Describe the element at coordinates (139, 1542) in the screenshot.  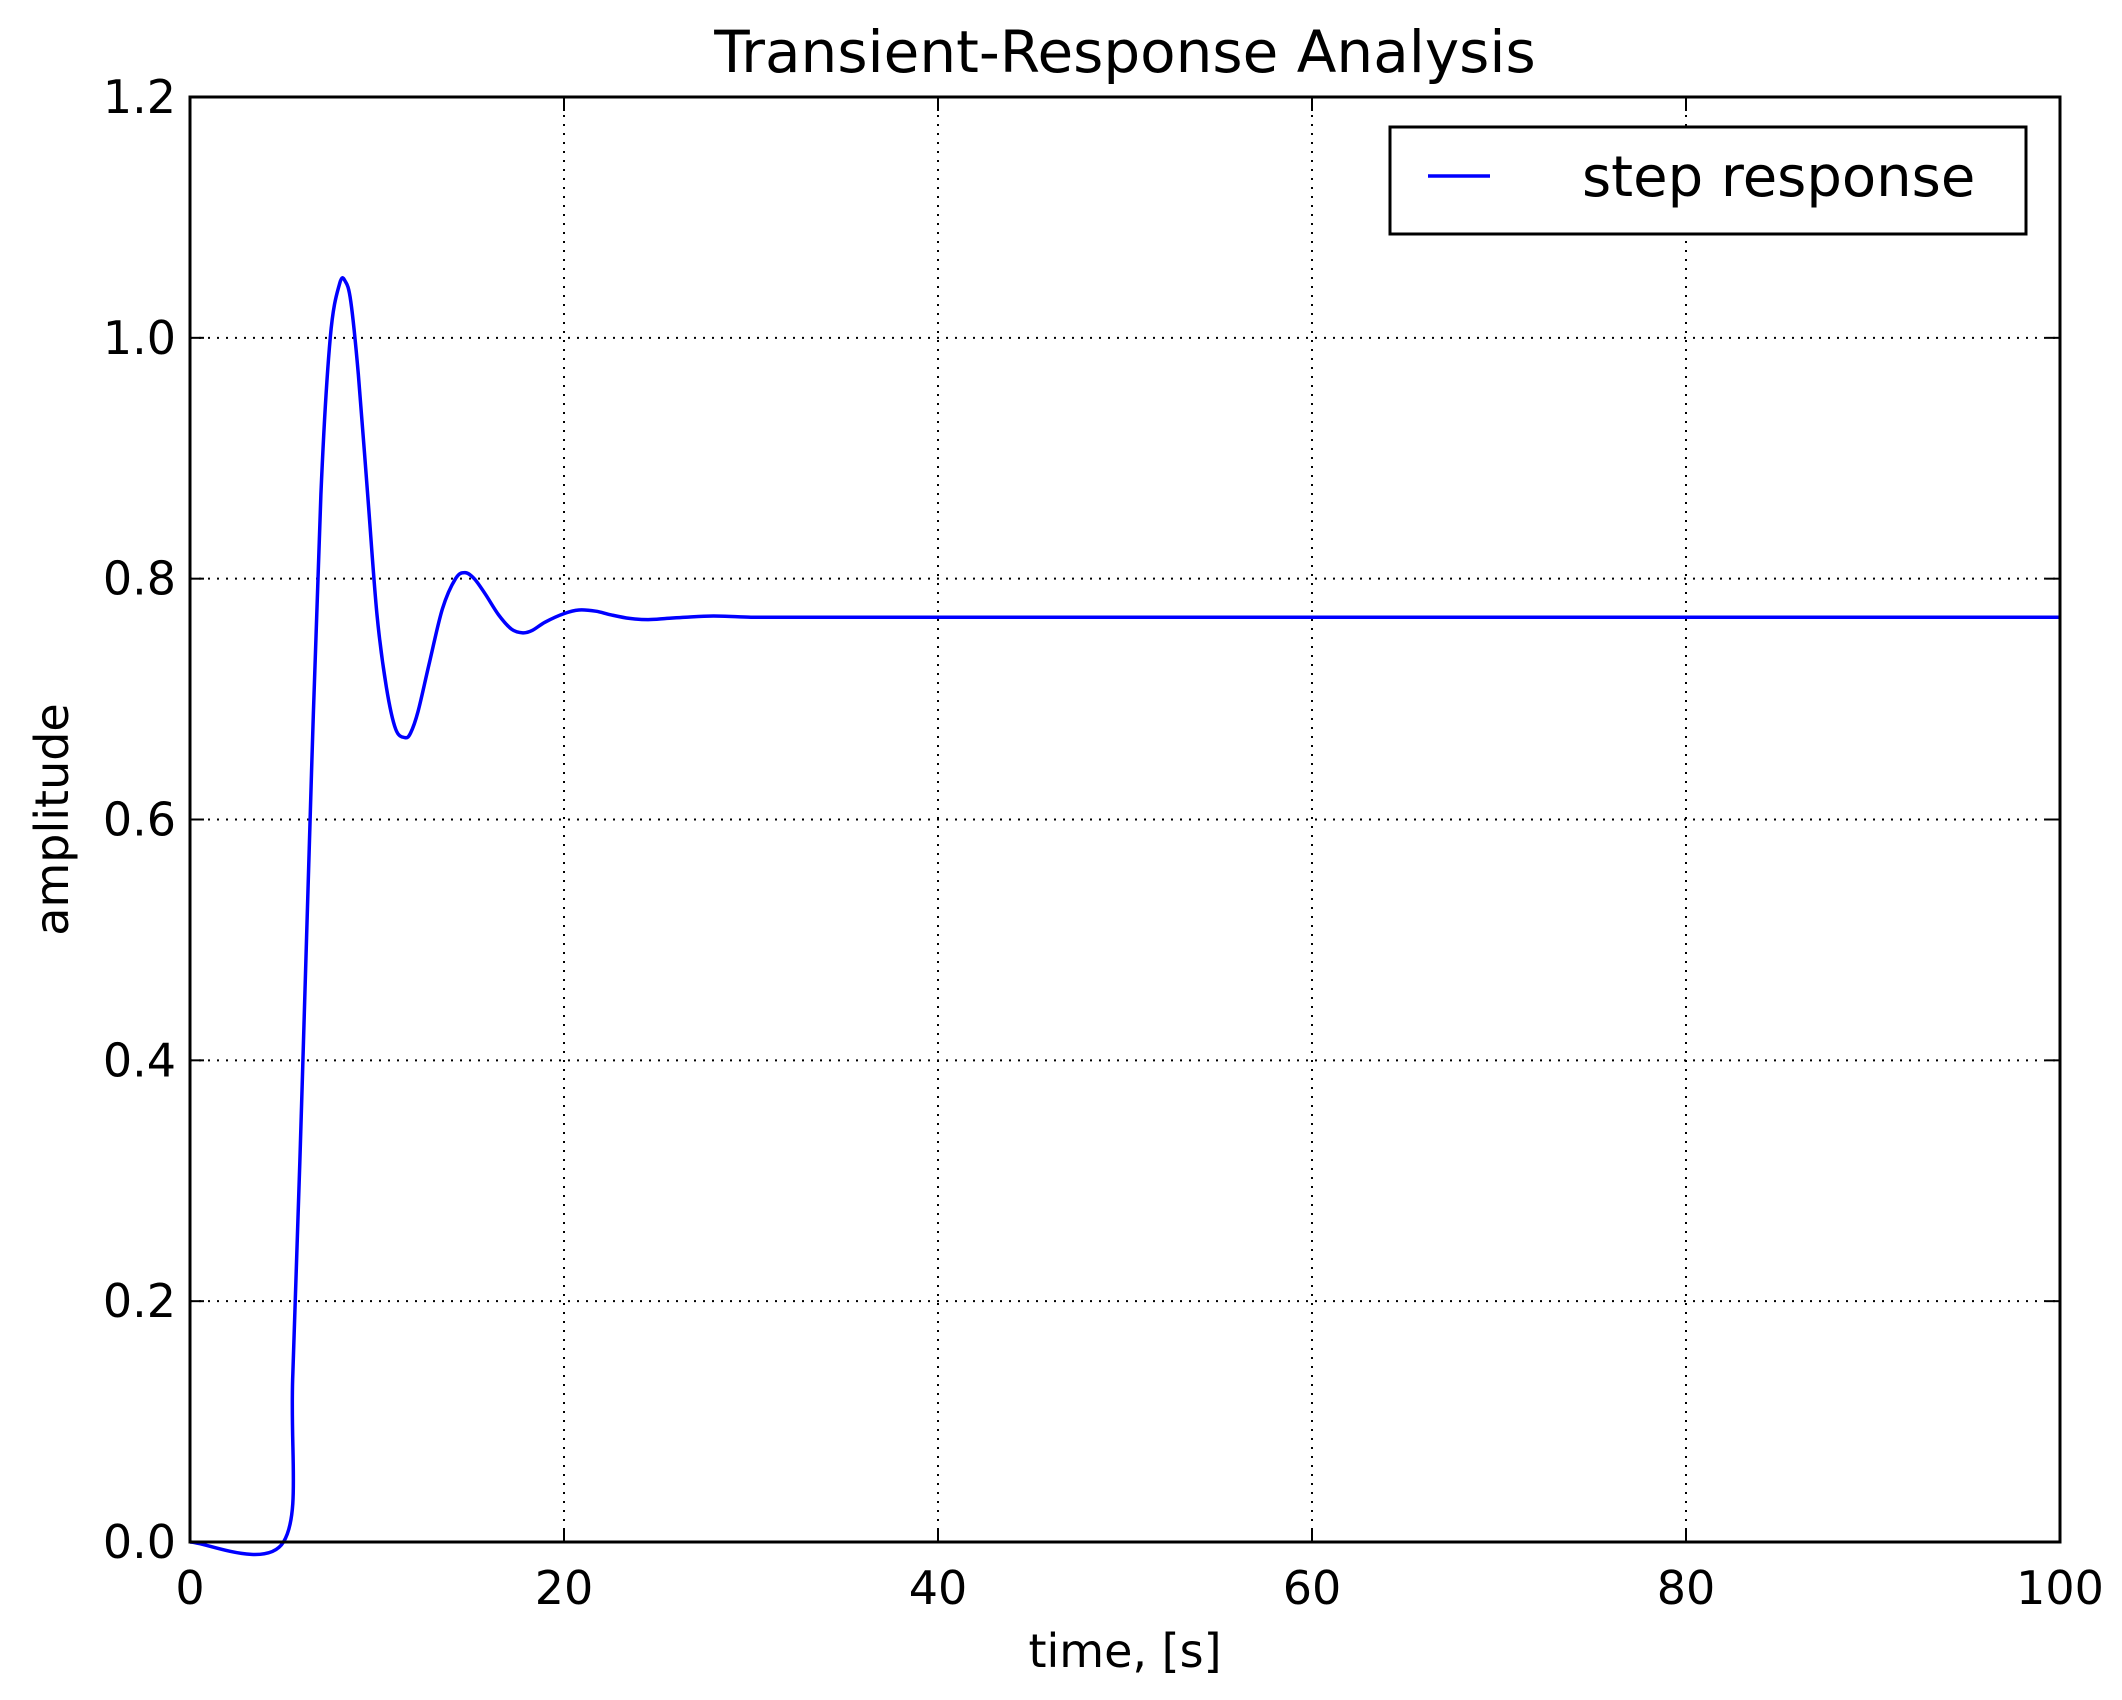
I see `y-tick-label: 0.0` at that location.